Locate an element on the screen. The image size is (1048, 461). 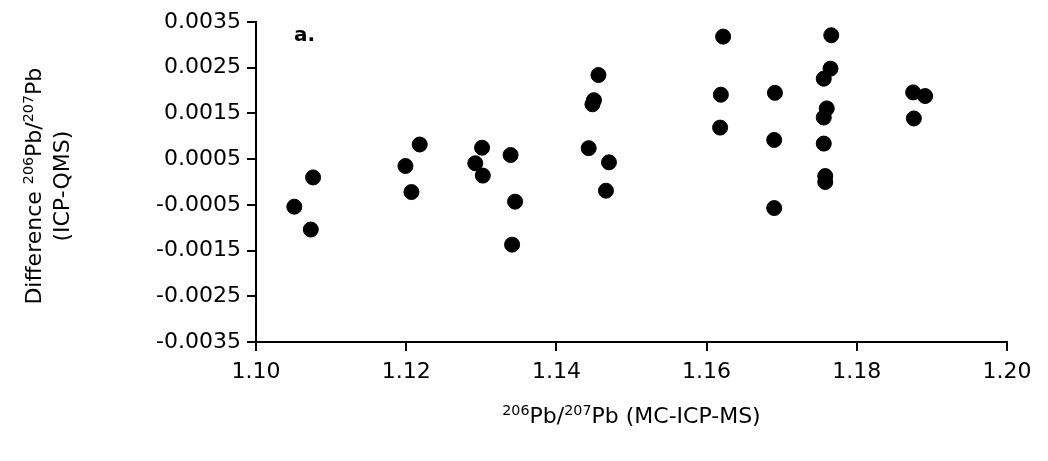
x-tick-label: 1.10 is located at coordinates (256, 370).